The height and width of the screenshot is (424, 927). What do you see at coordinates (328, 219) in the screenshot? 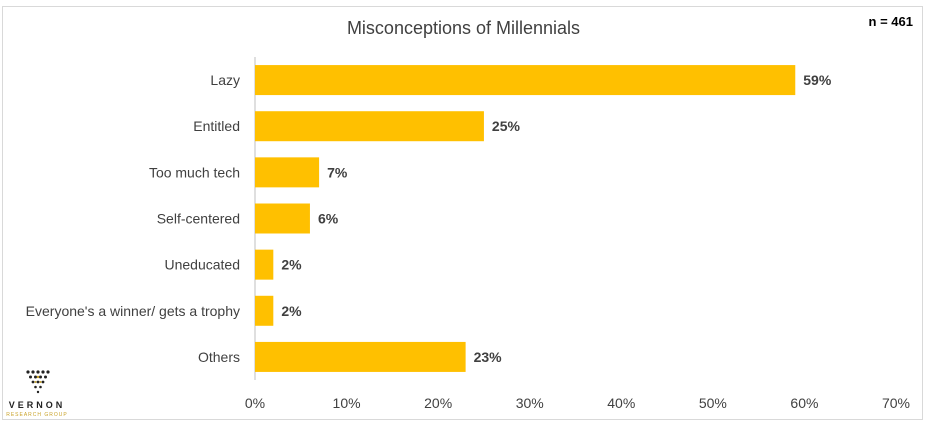
I see `data-label: 6%` at bounding box center [328, 219].